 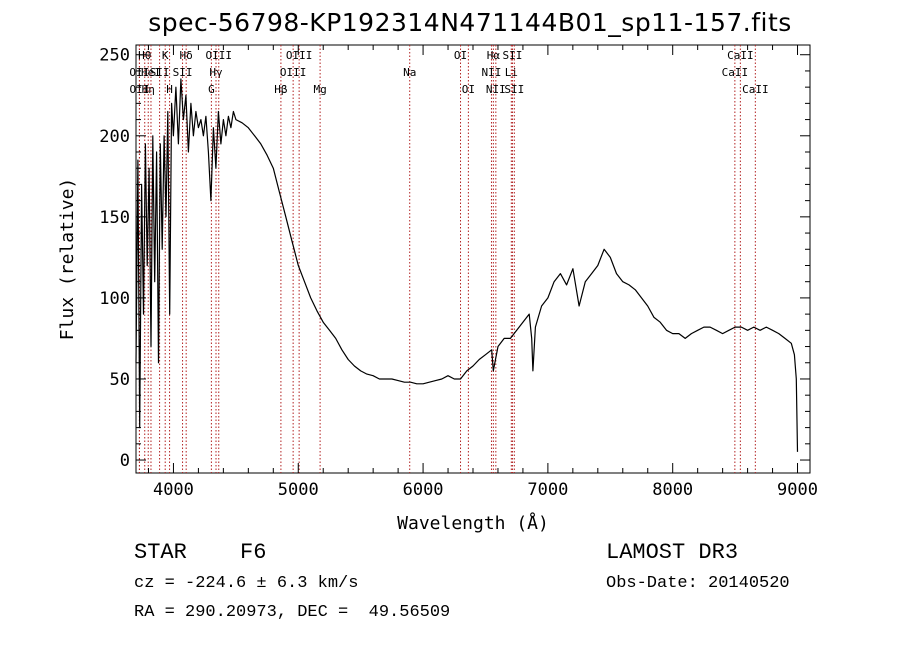 What do you see at coordinates (114, 56) in the screenshot?
I see `y-tick-label: 250` at bounding box center [114, 56].